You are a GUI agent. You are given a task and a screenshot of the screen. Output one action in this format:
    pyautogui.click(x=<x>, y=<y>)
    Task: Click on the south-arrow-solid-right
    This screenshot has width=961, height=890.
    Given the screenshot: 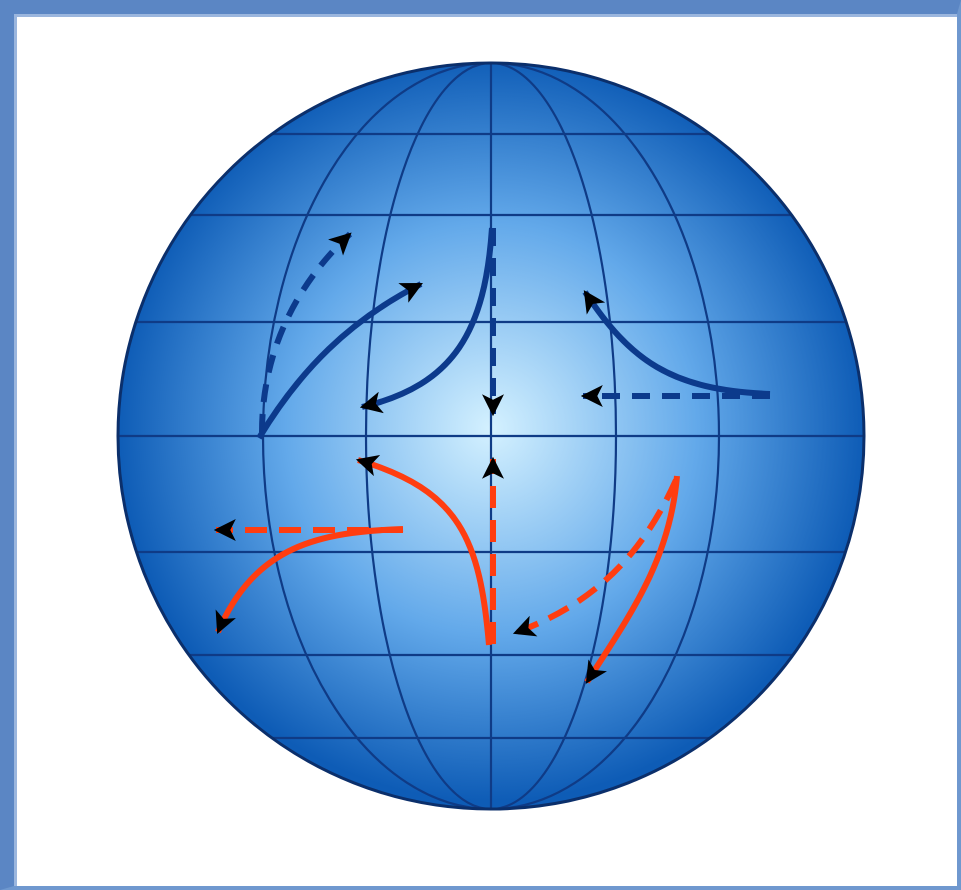 What is the action you would take?
    pyautogui.click(x=632, y=579)
    